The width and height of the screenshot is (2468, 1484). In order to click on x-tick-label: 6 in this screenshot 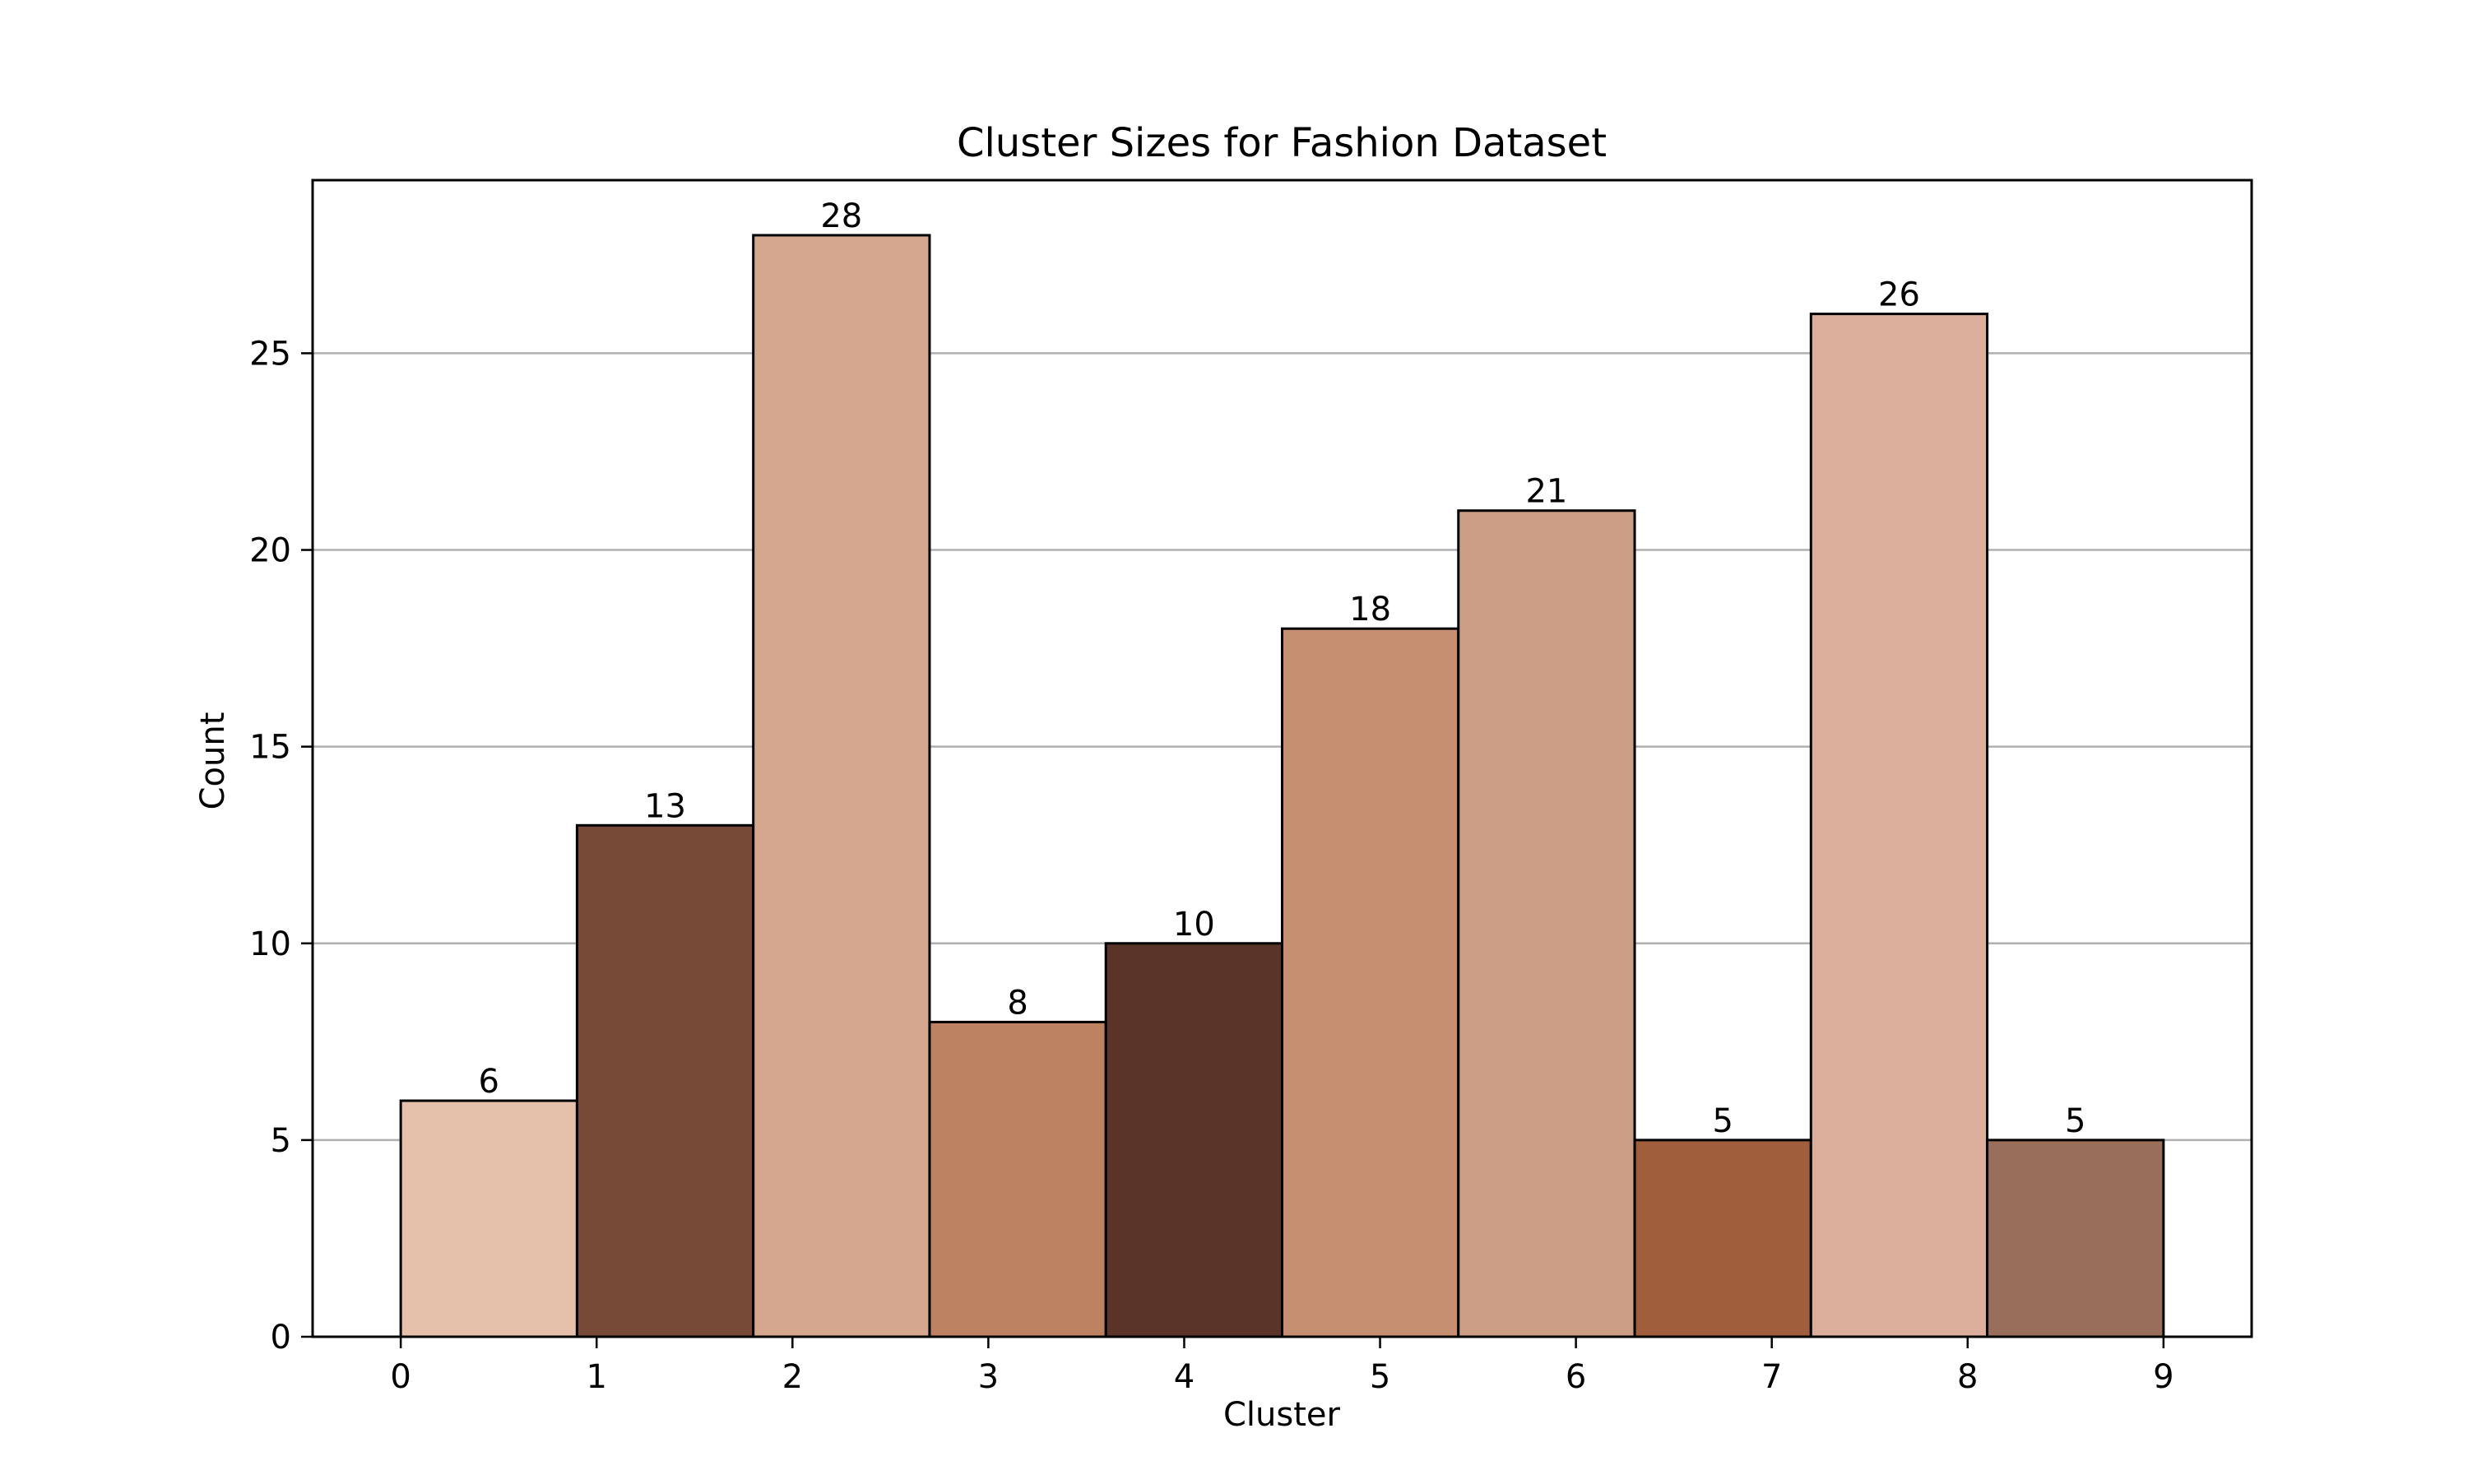, I will do `click(1576, 1377)`.